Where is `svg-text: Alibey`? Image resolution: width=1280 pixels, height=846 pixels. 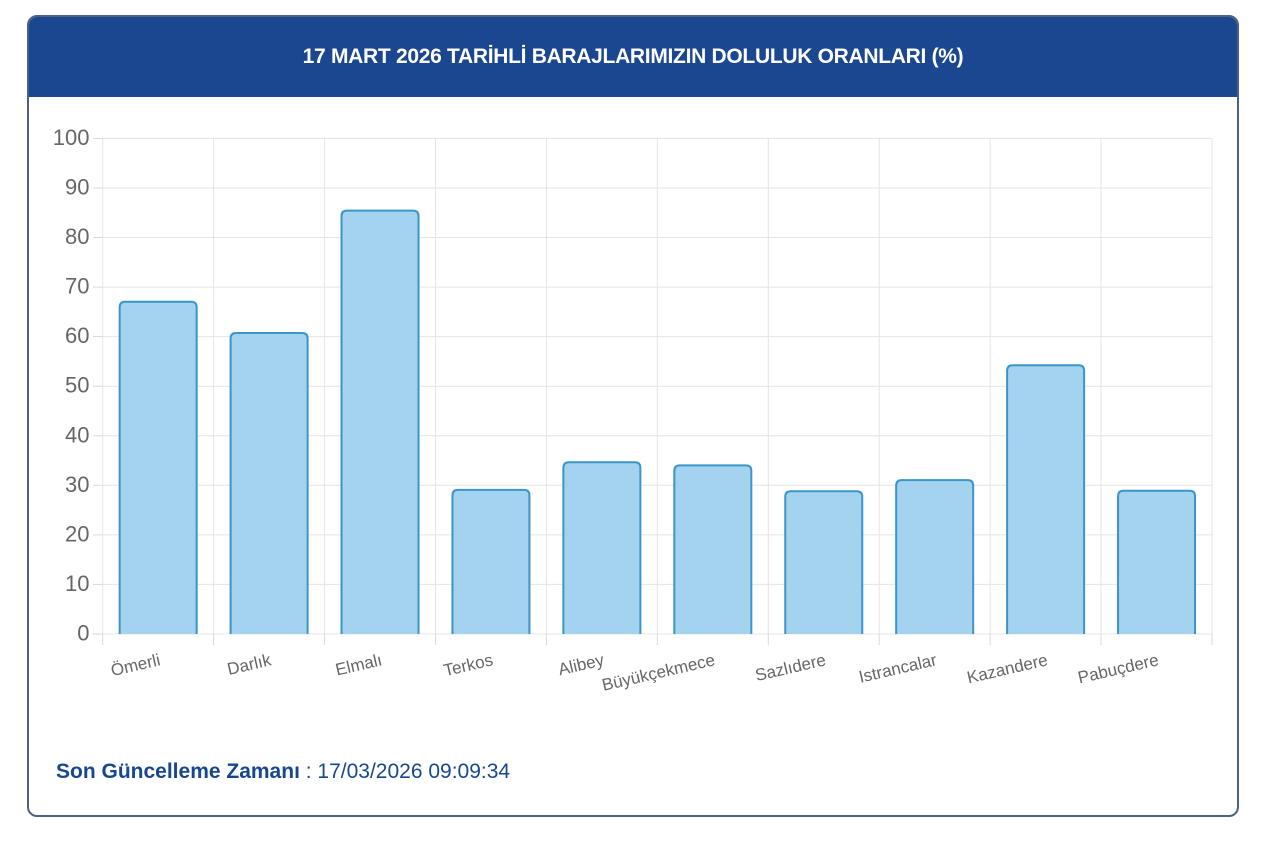
svg-text: Alibey is located at coordinates (581, 664).